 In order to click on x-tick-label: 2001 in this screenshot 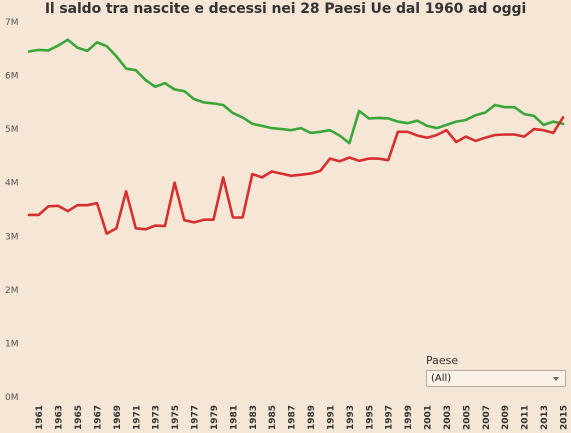, I will do `click(429, 417)`.